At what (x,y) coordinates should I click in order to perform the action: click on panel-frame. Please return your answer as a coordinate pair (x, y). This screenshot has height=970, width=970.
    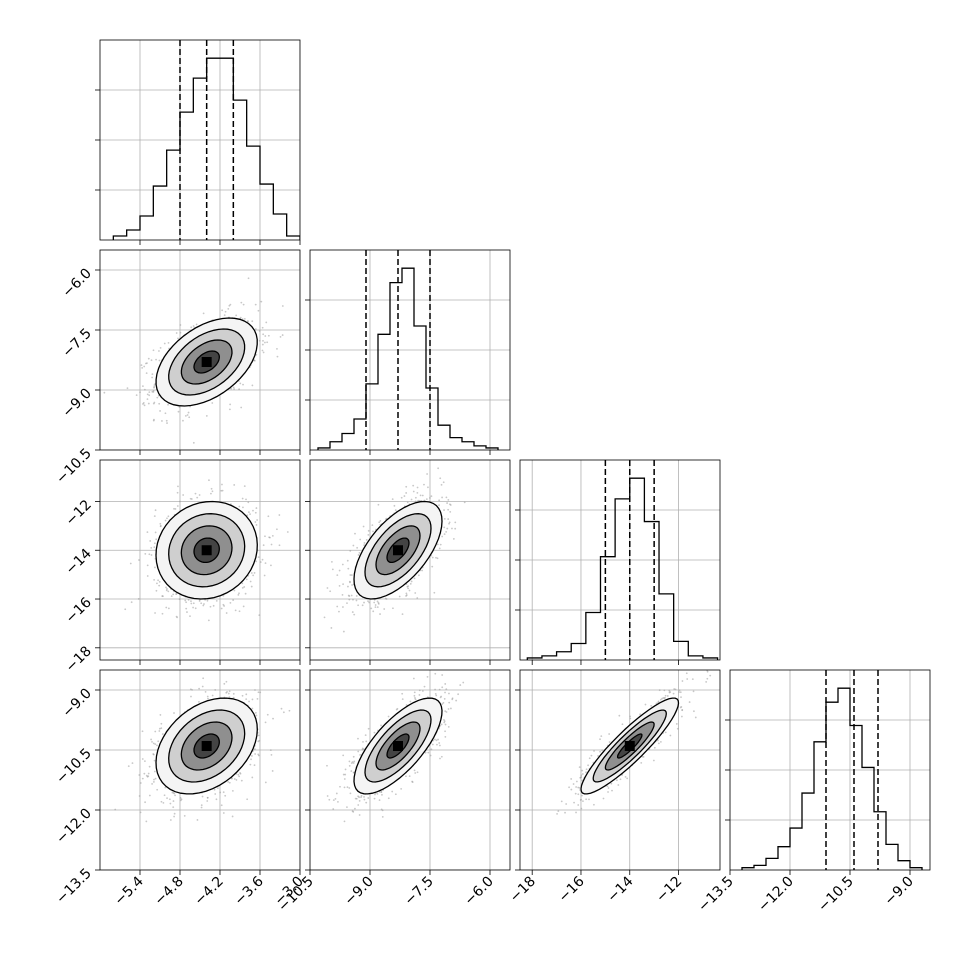
    Looking at the image, I should click on (620, 560).